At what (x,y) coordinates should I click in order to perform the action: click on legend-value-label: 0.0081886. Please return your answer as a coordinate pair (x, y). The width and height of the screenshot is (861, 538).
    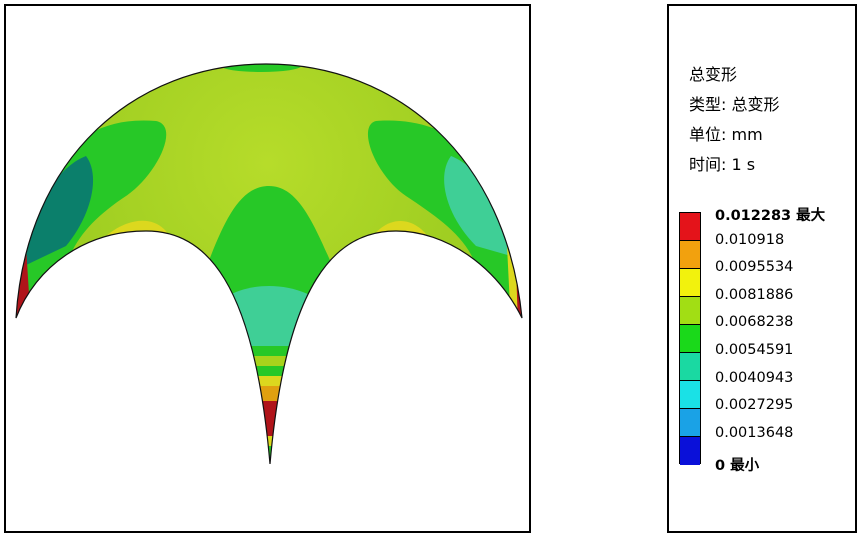
    Looking at the image, I should click on (754, 294).